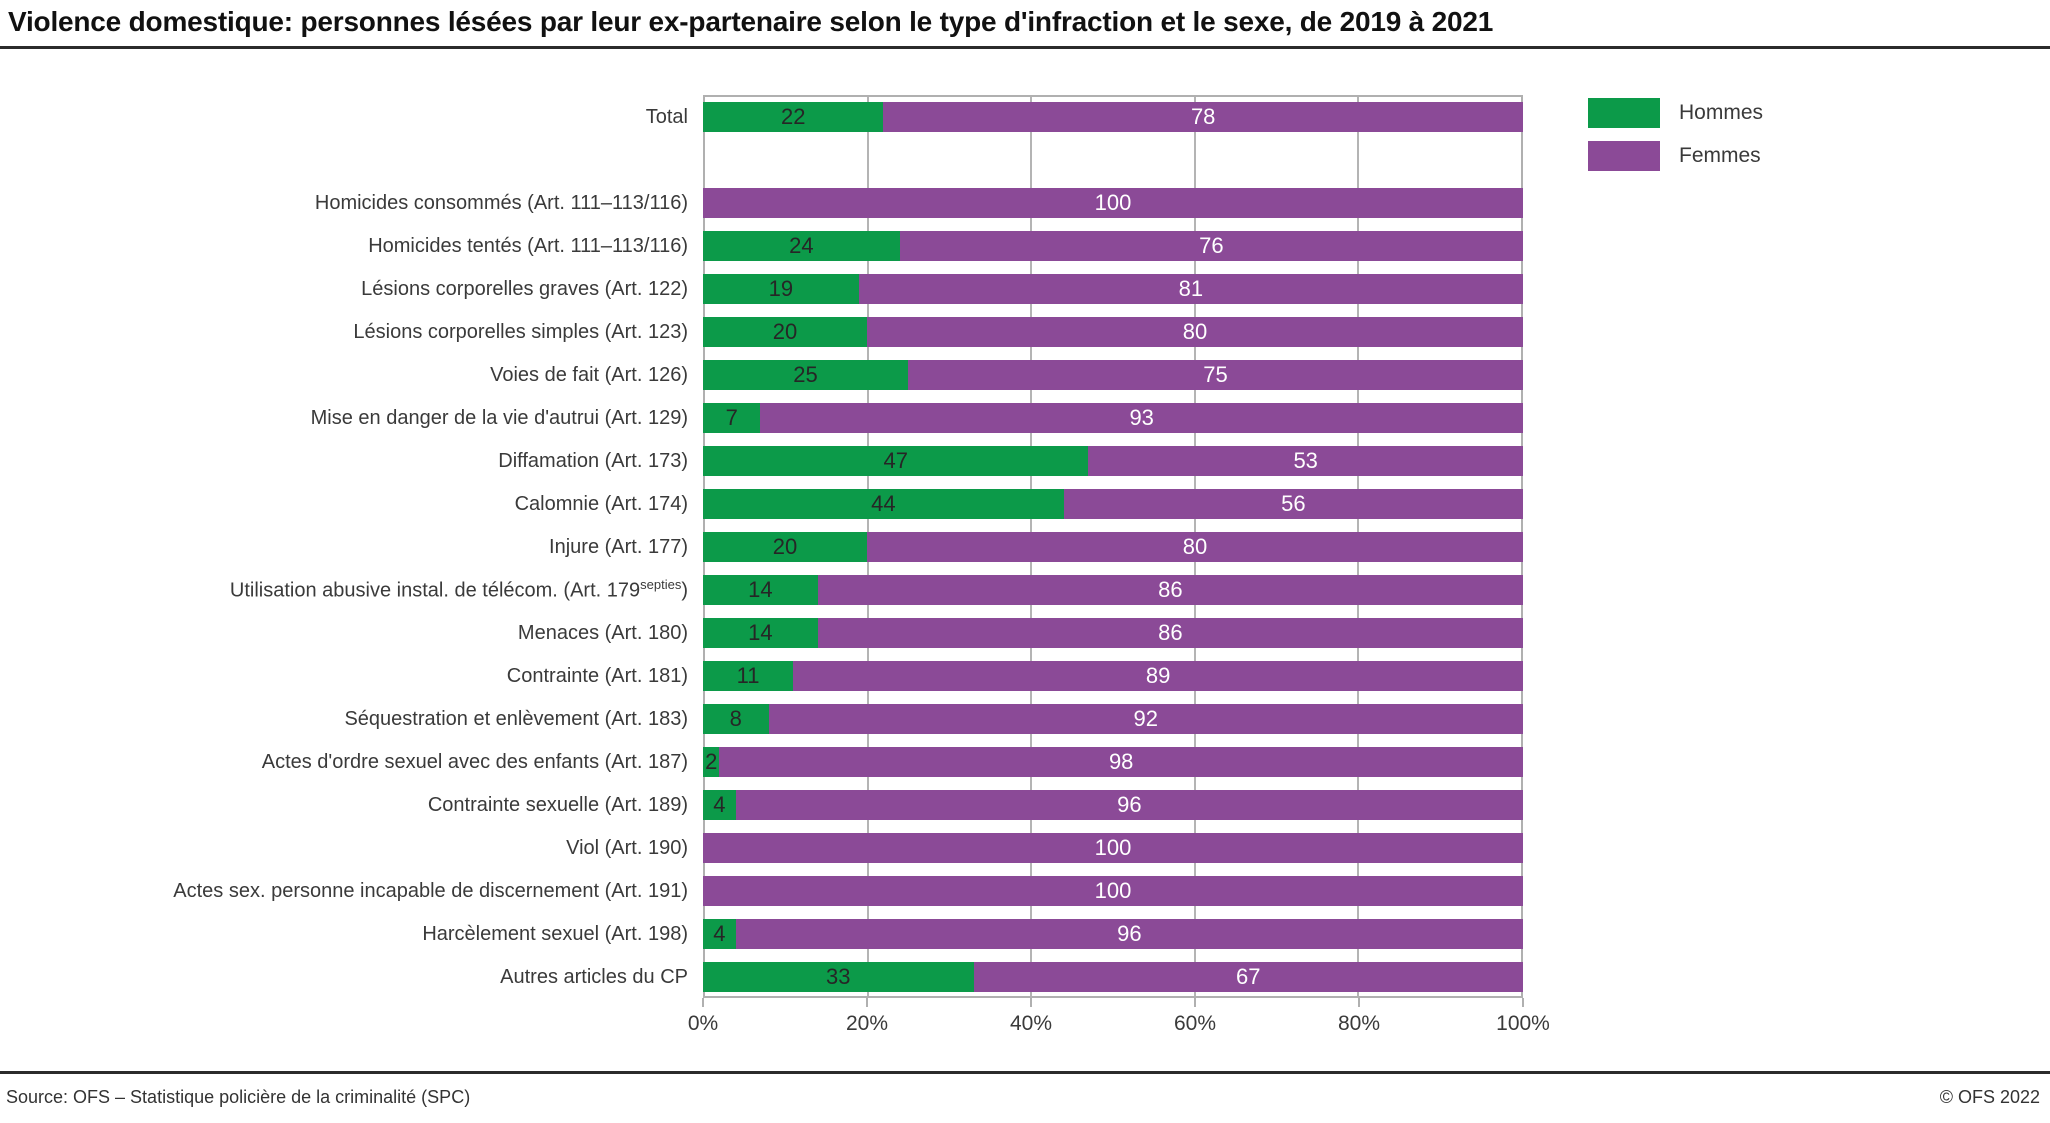 This screenshot has width=2050, height=1123. I want to click on bar-value-label: 22, so click(793, 116).